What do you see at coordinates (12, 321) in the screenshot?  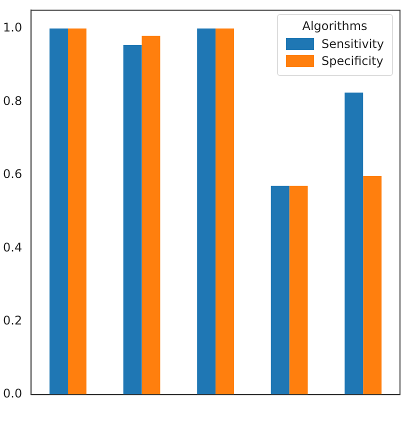 I see `y-tick-label: 0.2` at bounding box center [12, 321].